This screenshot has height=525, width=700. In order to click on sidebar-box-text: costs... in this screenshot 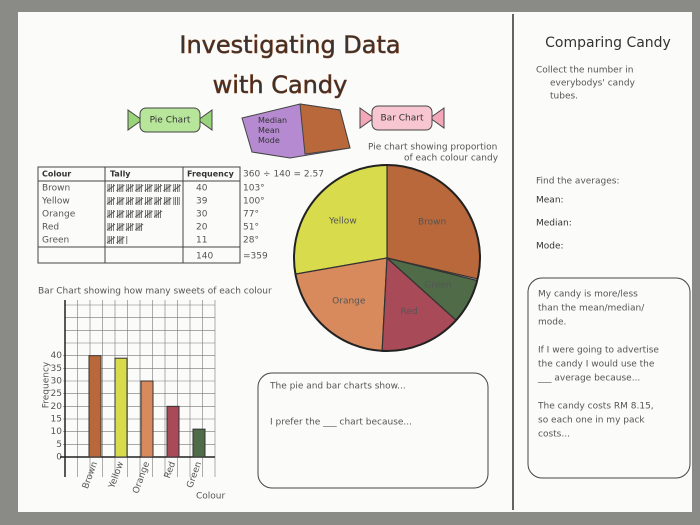, I will do `click(554, 435)`.